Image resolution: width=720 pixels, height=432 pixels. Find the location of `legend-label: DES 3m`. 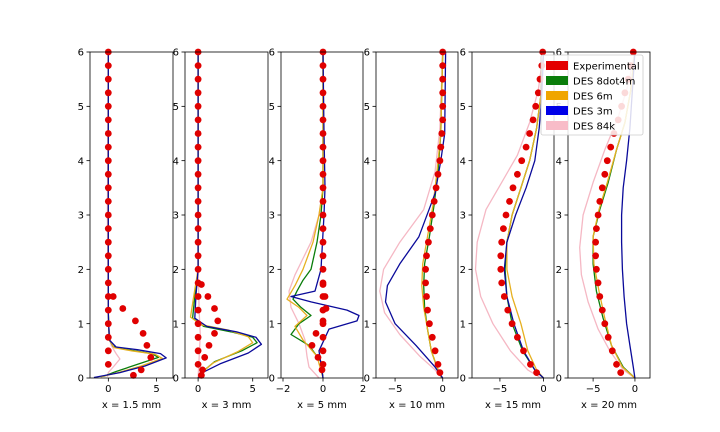

legend-label: DES 3m is located at coordinates (593, 112).